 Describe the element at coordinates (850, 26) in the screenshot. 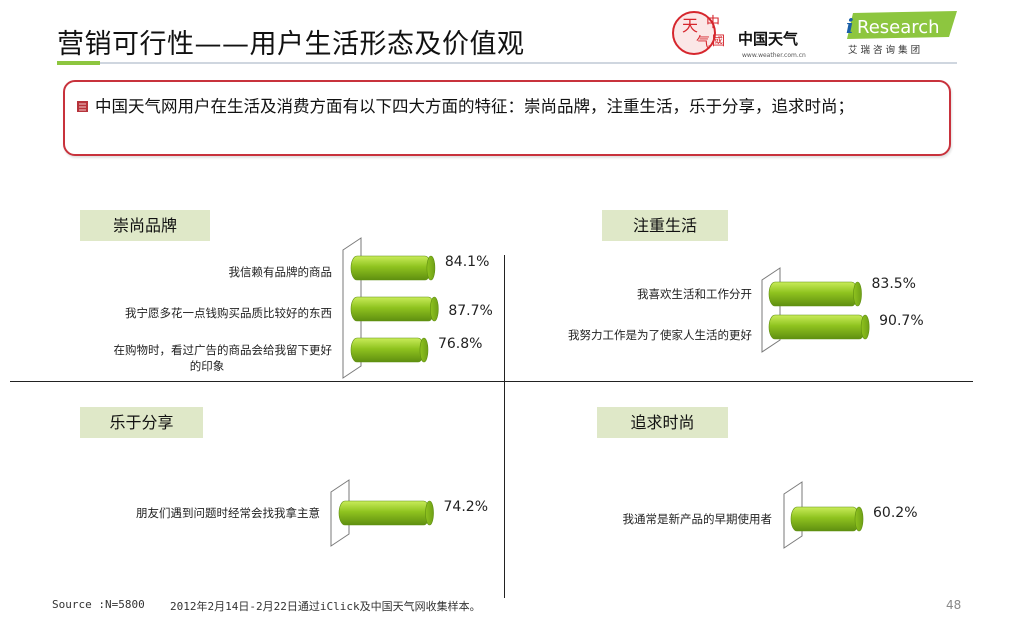

I see `iresearch-i-glyph: i` at that location.